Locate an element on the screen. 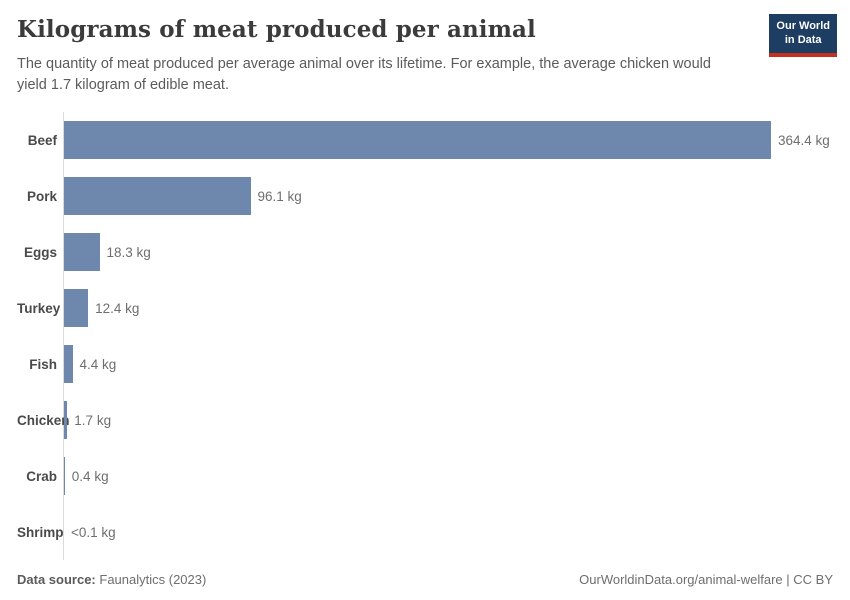 The height and width of the screenshot is (600, 850). bar-row: Eggs 18.3 kg is located at coordinates (427, 252).